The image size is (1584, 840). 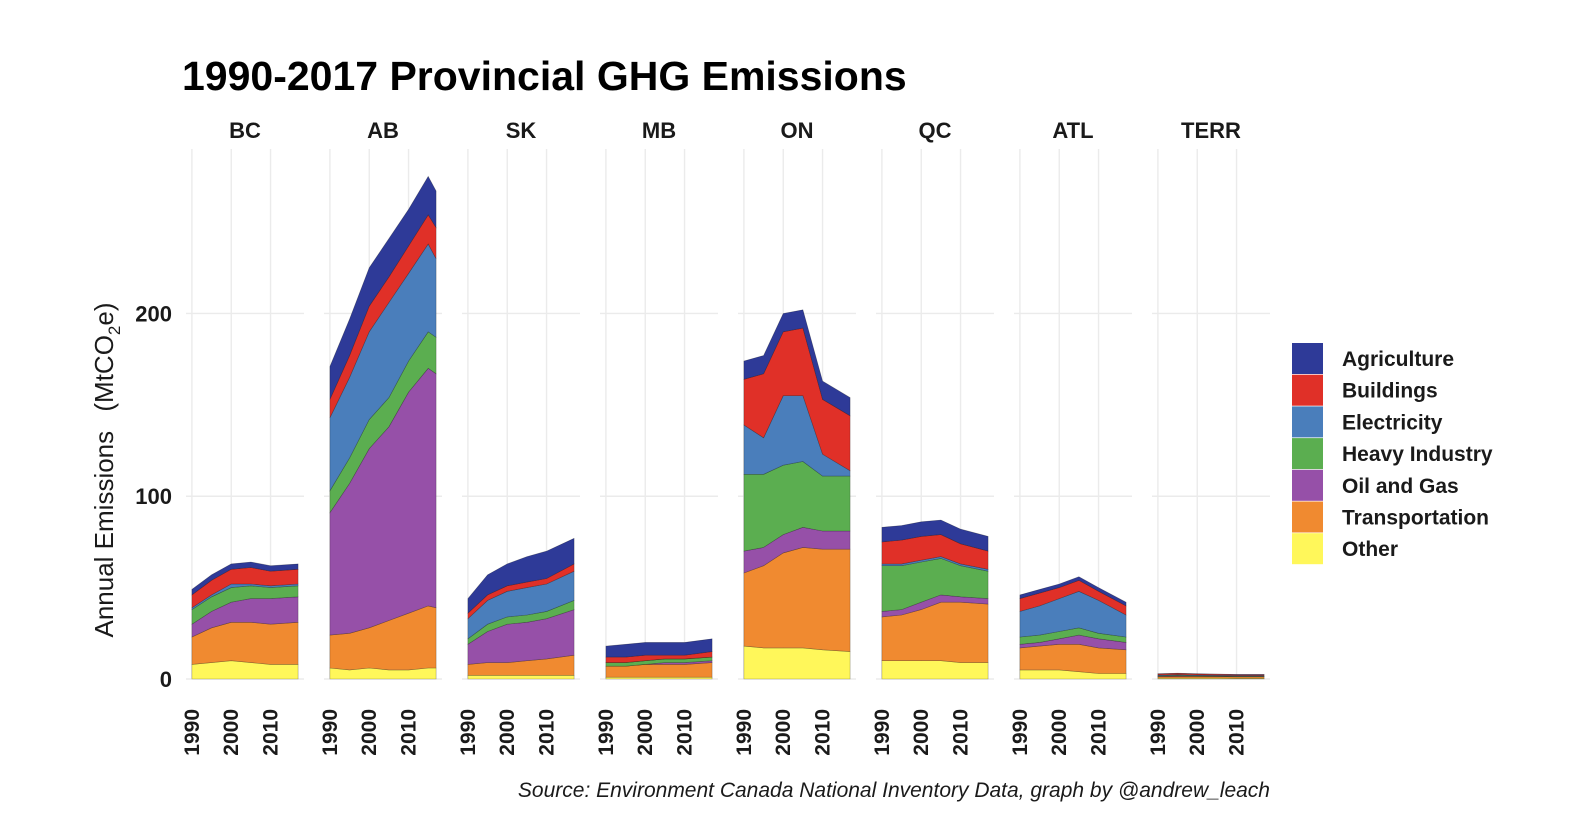 I want to click on x-tick-bc-2010: 2010, so click(x=271, y=732).